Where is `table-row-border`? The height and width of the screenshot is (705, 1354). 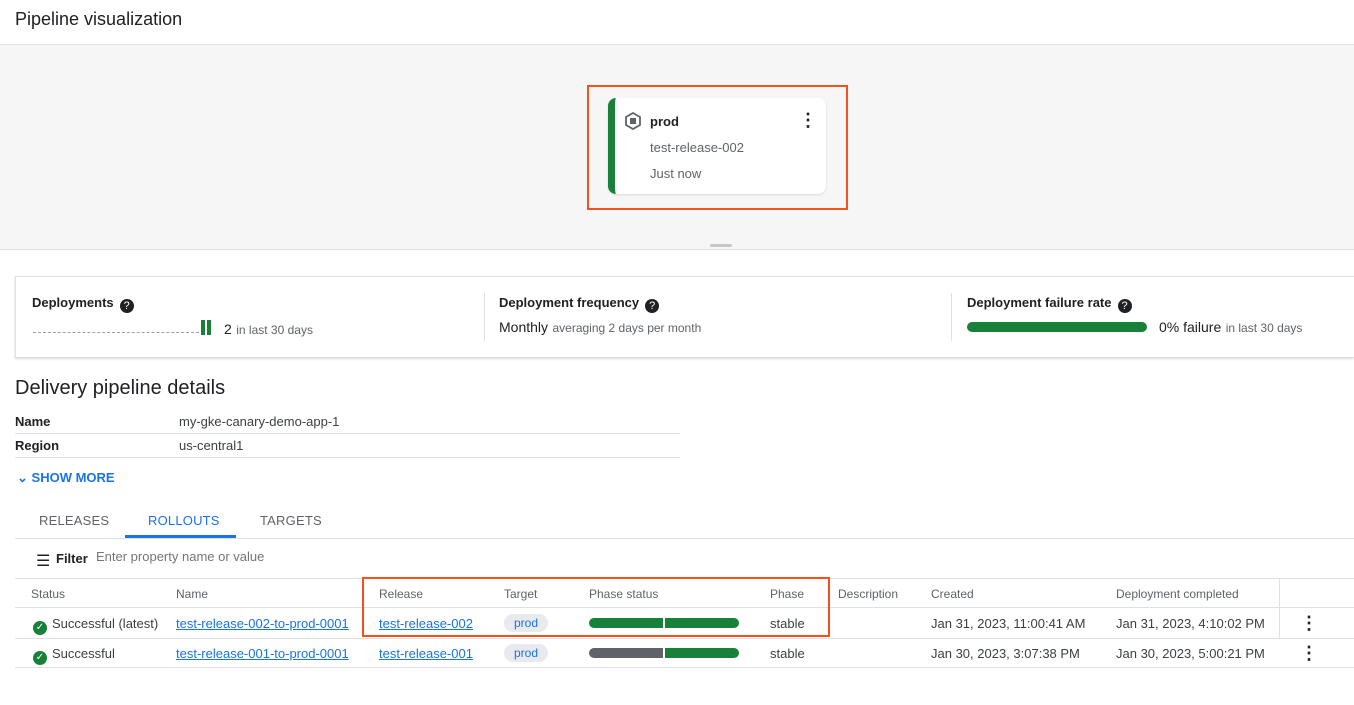 table-row-border is located at coordinates (684, 653).